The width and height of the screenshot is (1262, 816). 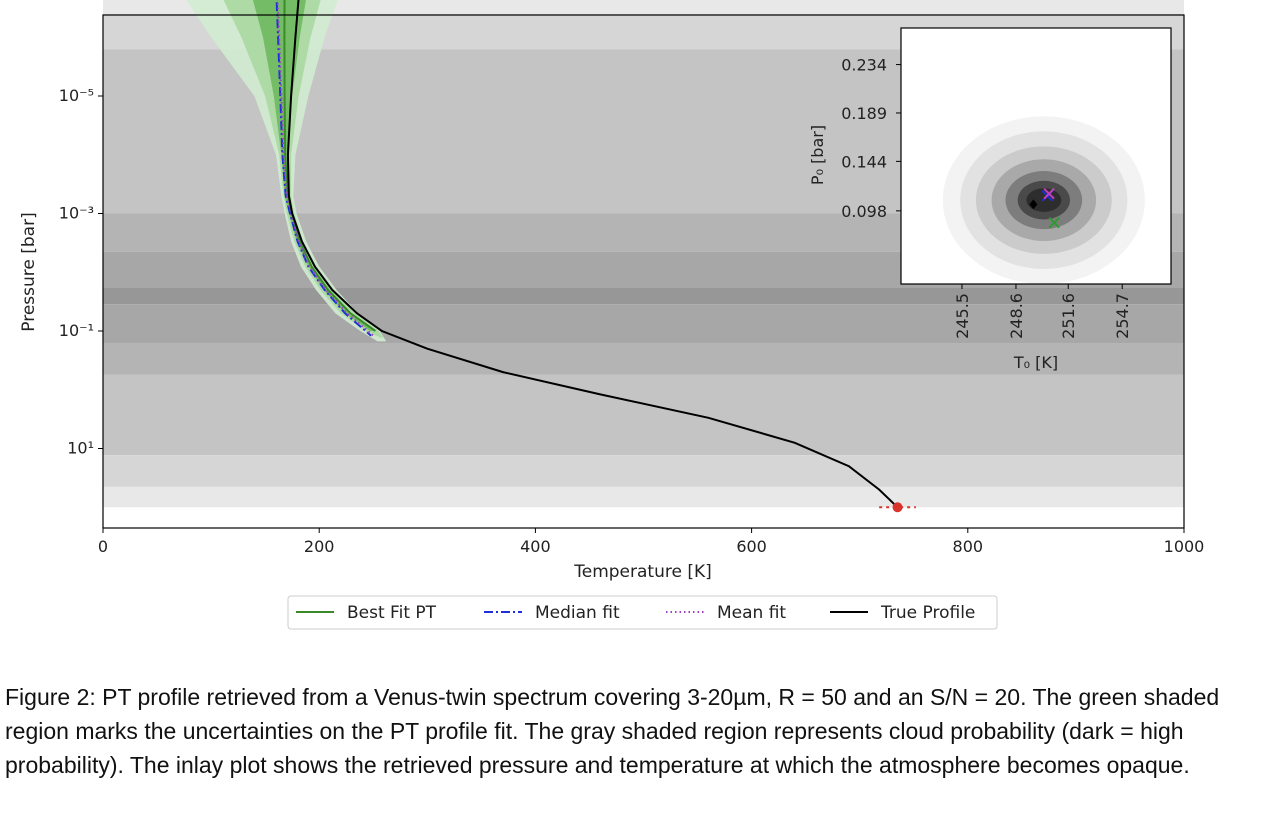 I want to click on inset-x-tick-label: 248.6, so click(x=1016, y=316).